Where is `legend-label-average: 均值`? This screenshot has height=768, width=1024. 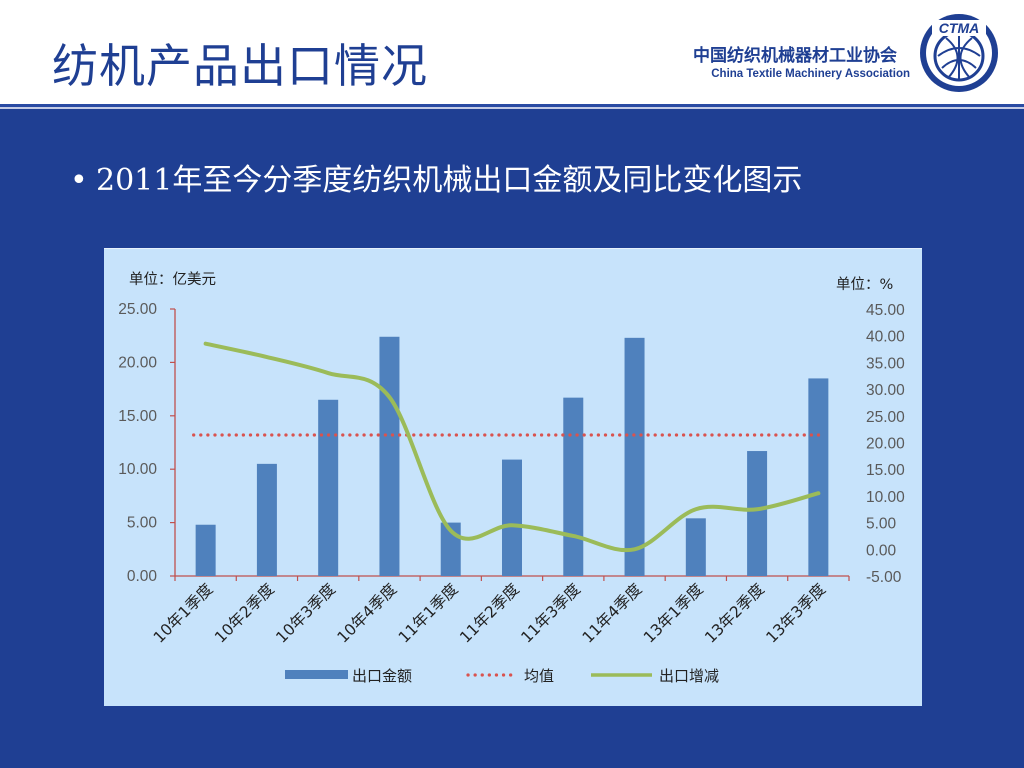
legend-label-average: 均值 is located at coordinates (539, 676).